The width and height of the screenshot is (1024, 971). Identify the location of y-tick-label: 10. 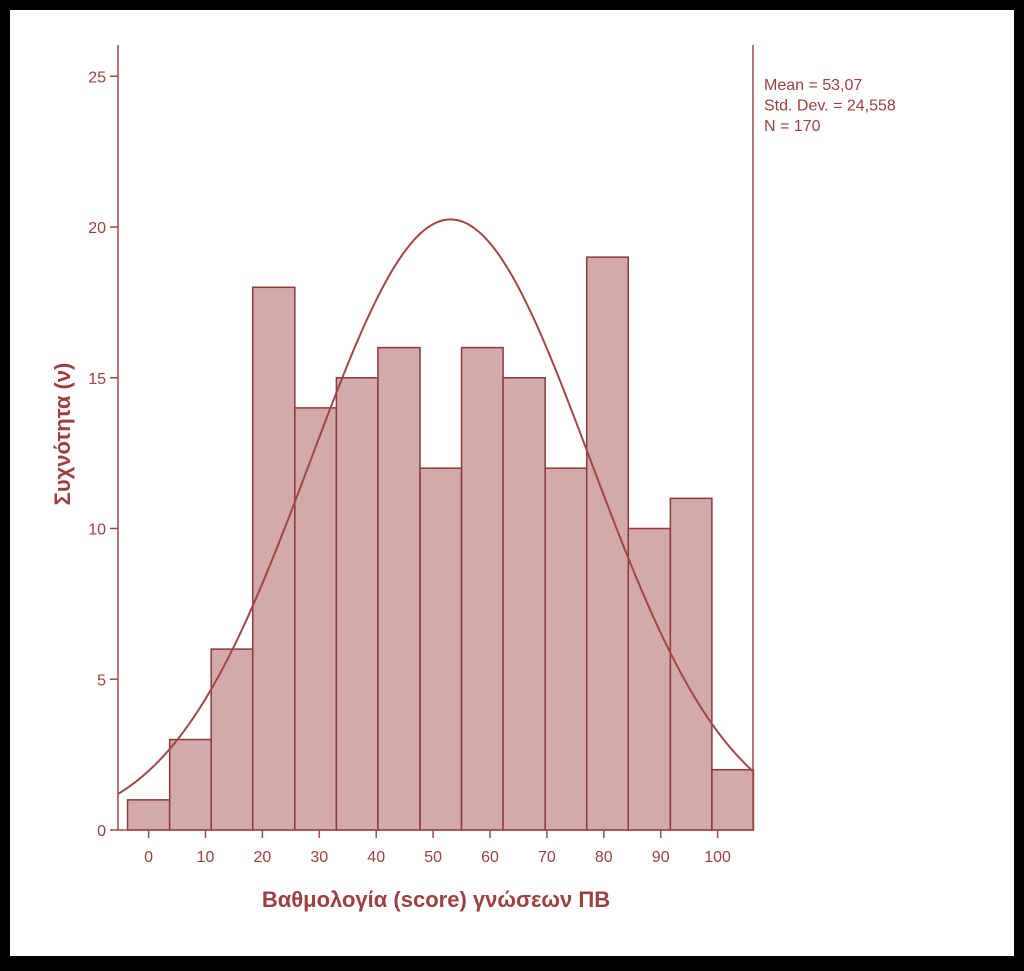
(97, 530).